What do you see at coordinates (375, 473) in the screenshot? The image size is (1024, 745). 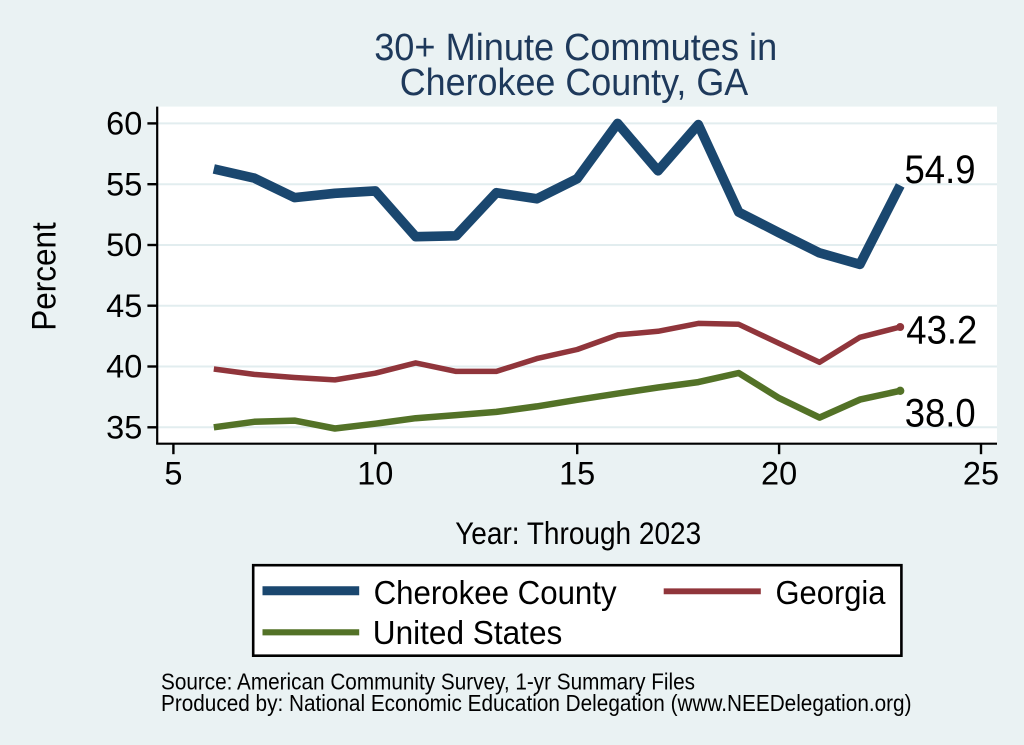 I see `svg-text: 10` at bounding box center [375, 473].